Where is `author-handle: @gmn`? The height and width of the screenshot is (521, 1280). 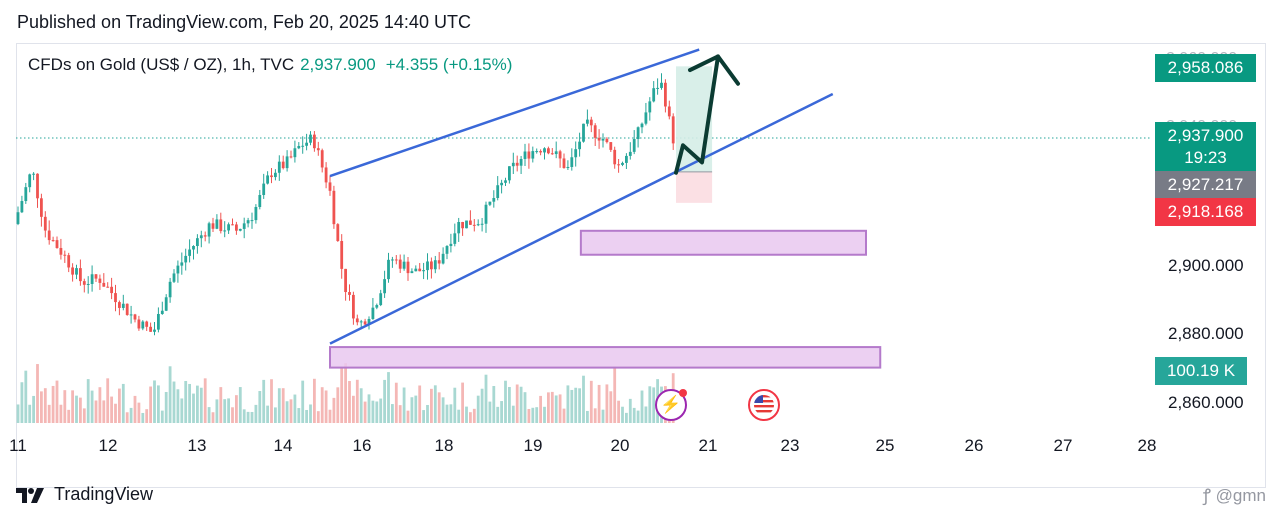
author-handle: @gmn is located at coordinates (1240, 495).